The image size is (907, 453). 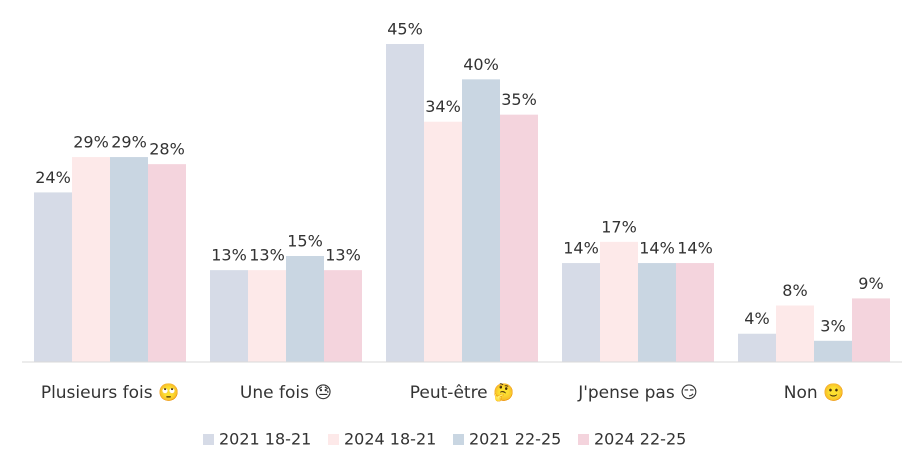 What do you see at coordinates (619, 226) in the screenshot?
I see `value-label: 17%` at bounding box center [619, 226].